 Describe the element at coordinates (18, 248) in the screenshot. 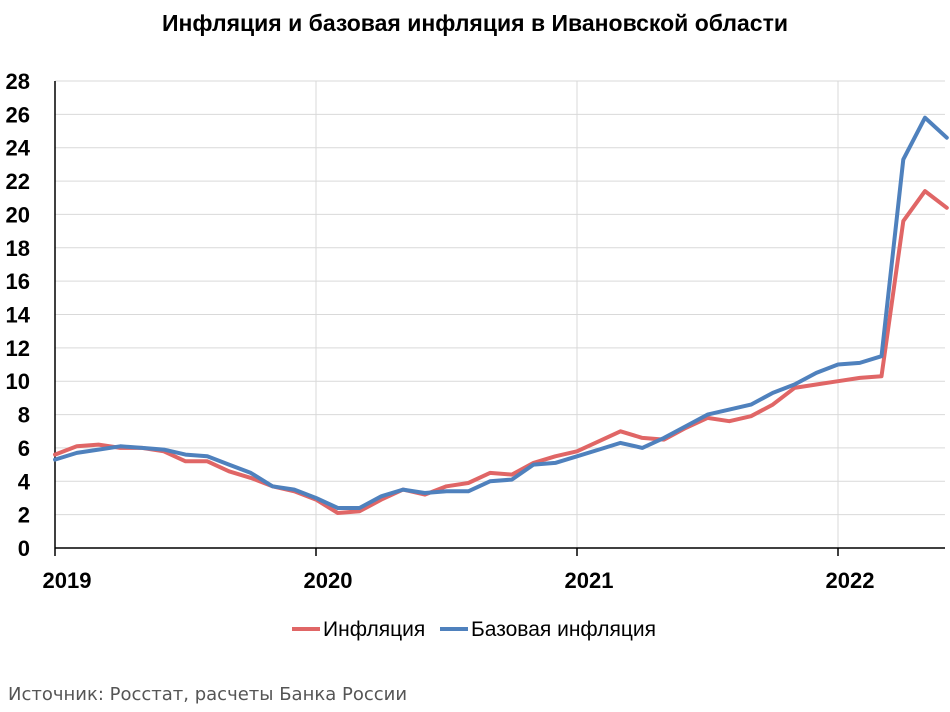

I see `y-tick-label: 18` at that location.